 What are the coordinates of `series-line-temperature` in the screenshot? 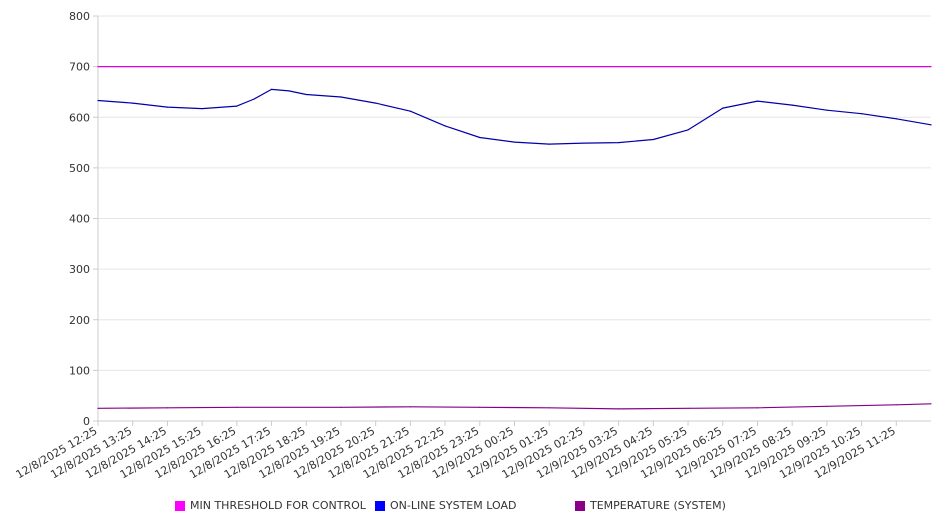 It's located at (514, 406).